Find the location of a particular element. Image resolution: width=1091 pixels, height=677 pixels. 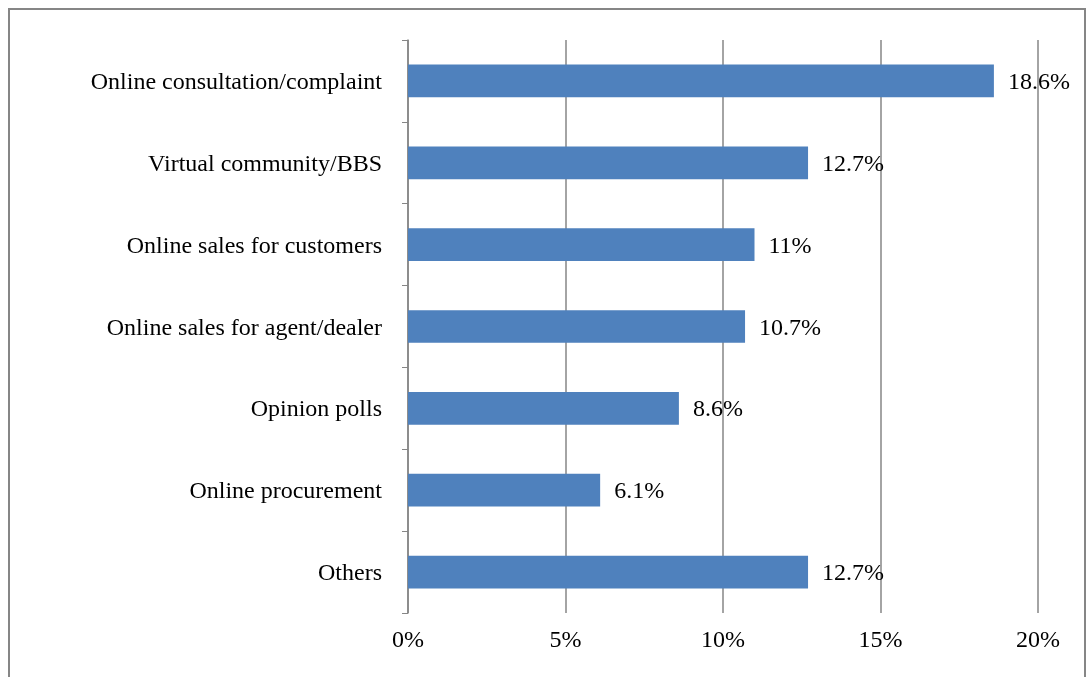

y-tick-label: Opinion polls is located at coordinates (316, 408).